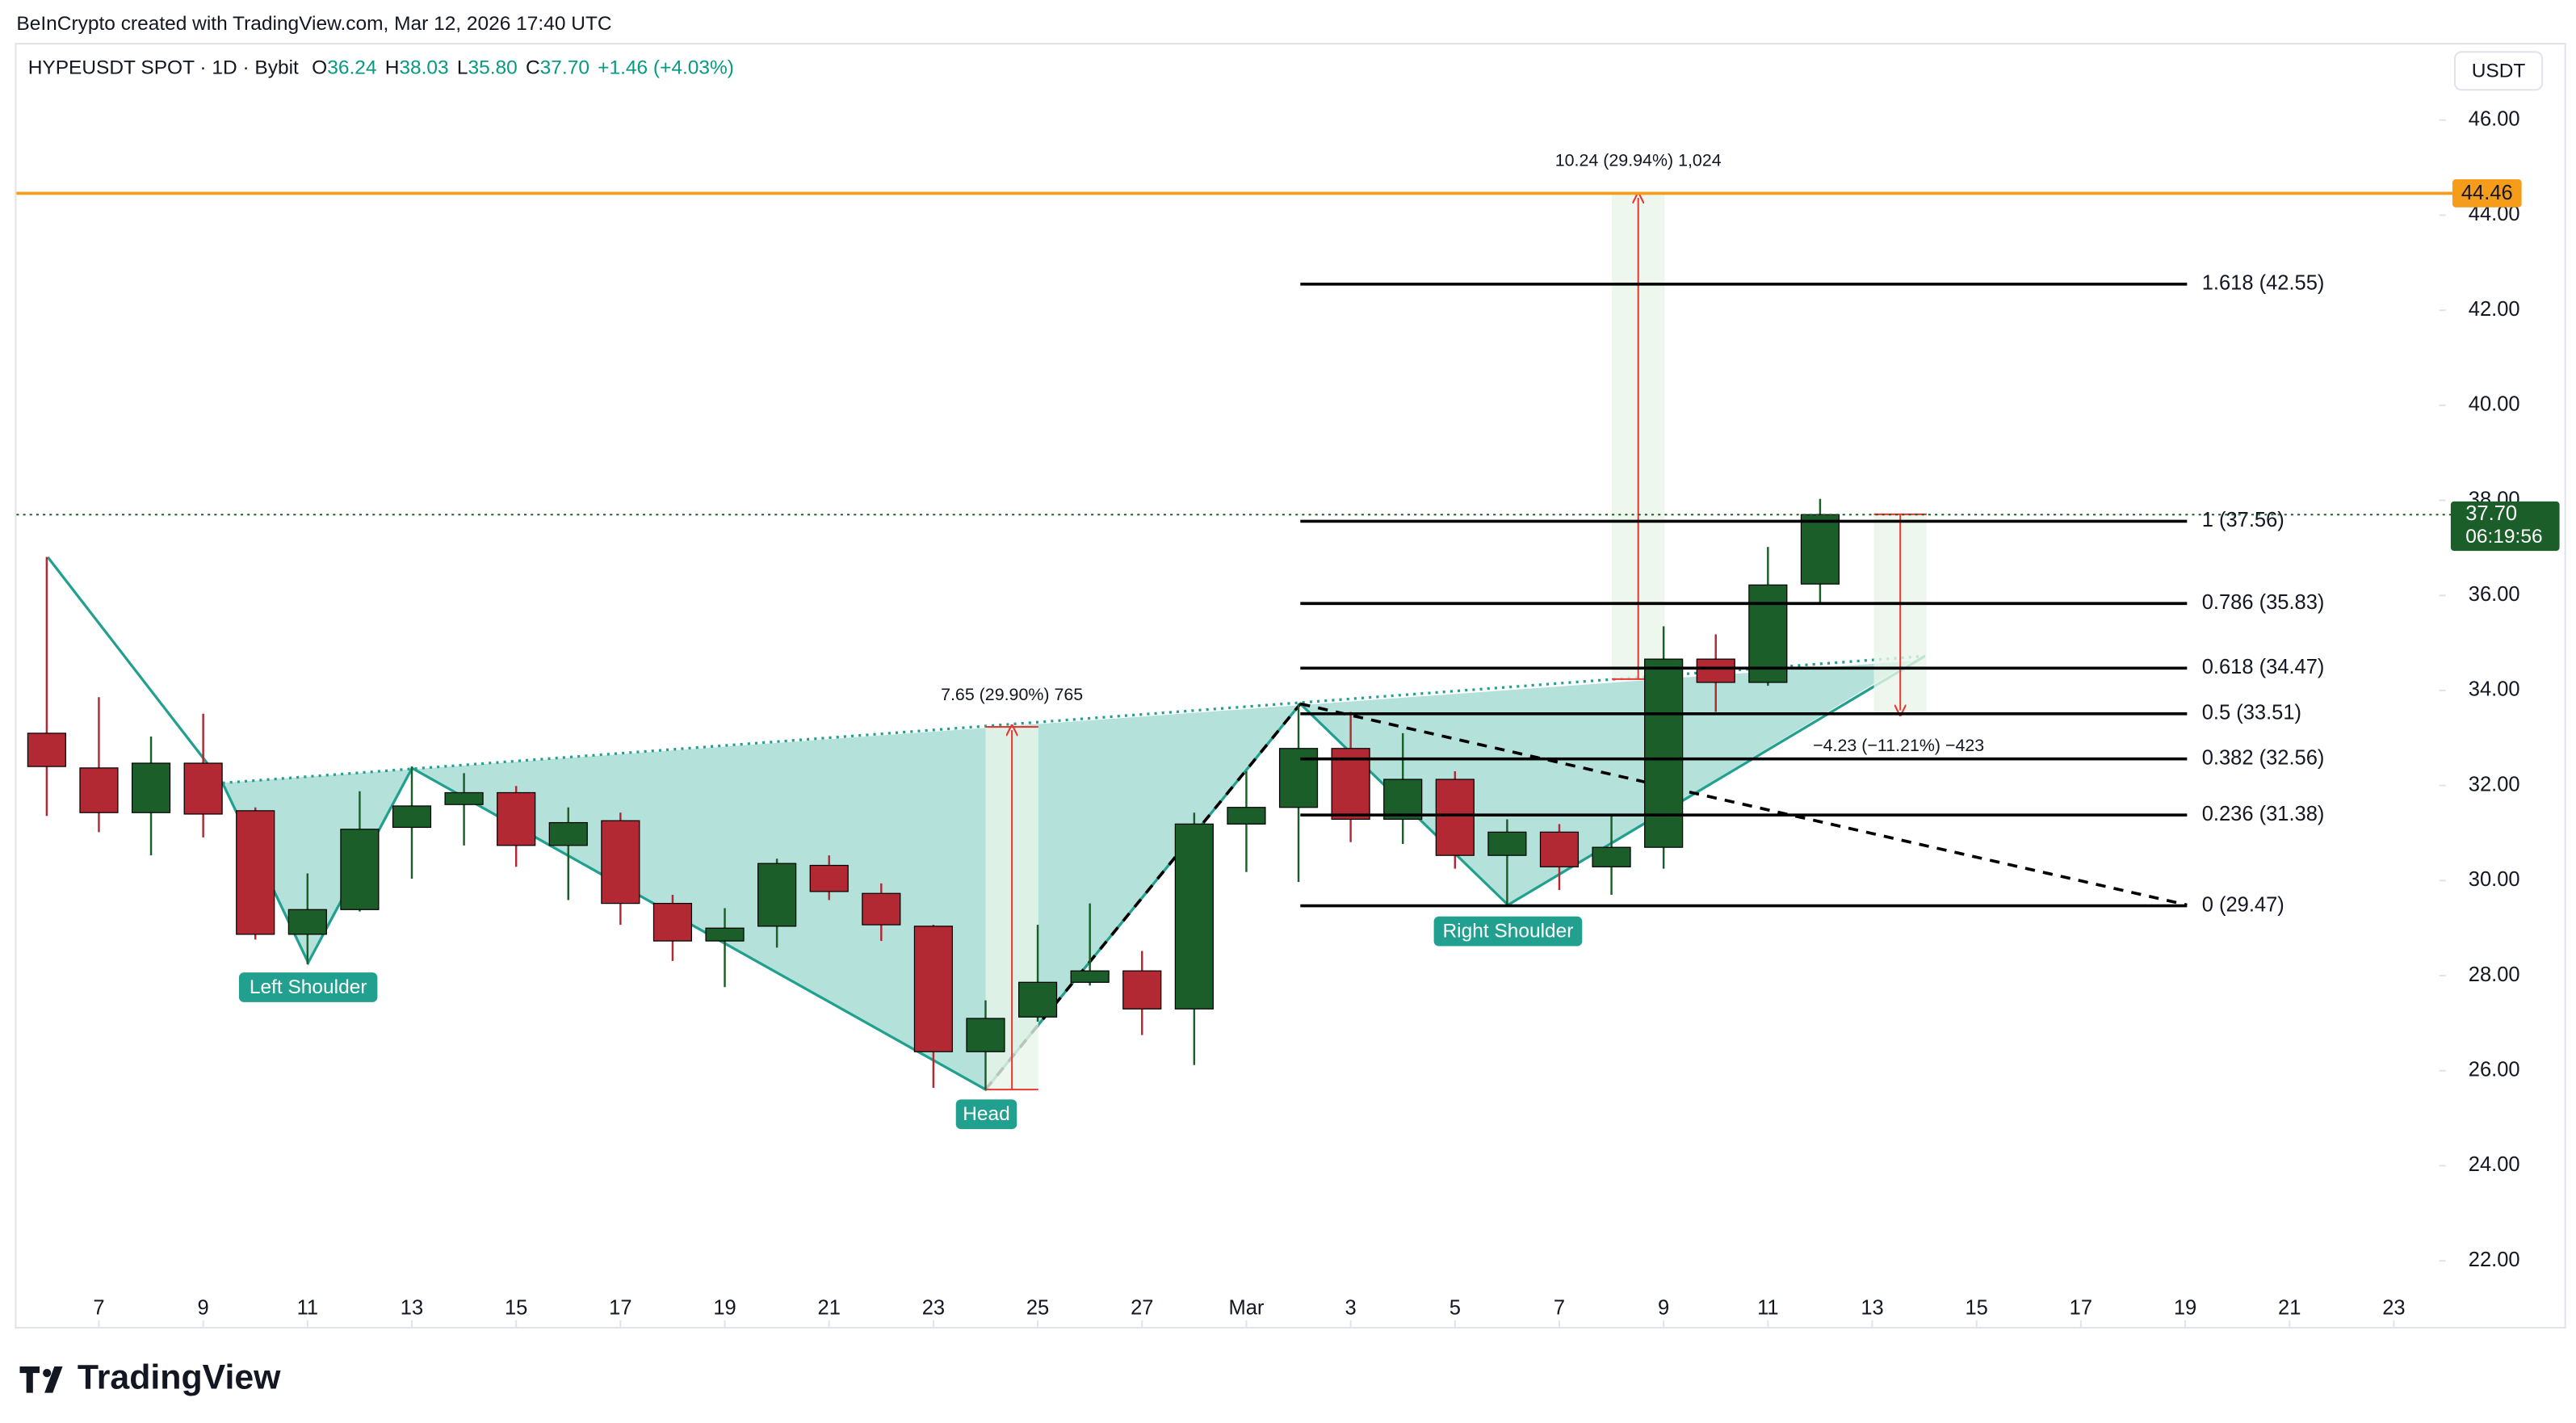 The image size is (2576, 1423). What do you see at coordinates (1037, 1307) in the screenshot?
I see `x-tick-label: 25` at bounding box center [1037, 1307].